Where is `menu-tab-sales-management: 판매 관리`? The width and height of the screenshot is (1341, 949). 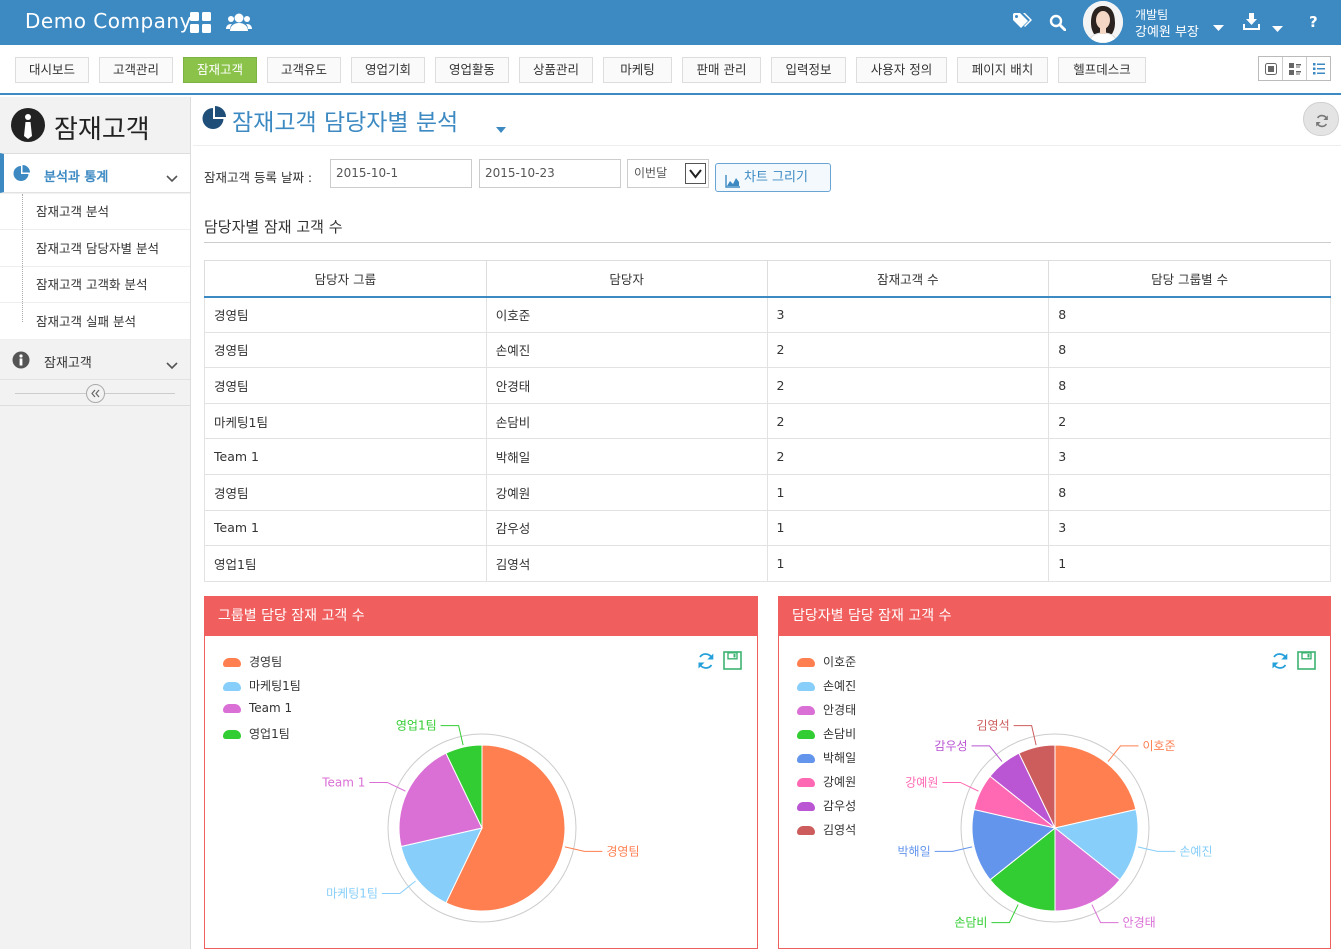
menu-tab-sales-management: 판매 관리 is located at coordinates (721, 70).